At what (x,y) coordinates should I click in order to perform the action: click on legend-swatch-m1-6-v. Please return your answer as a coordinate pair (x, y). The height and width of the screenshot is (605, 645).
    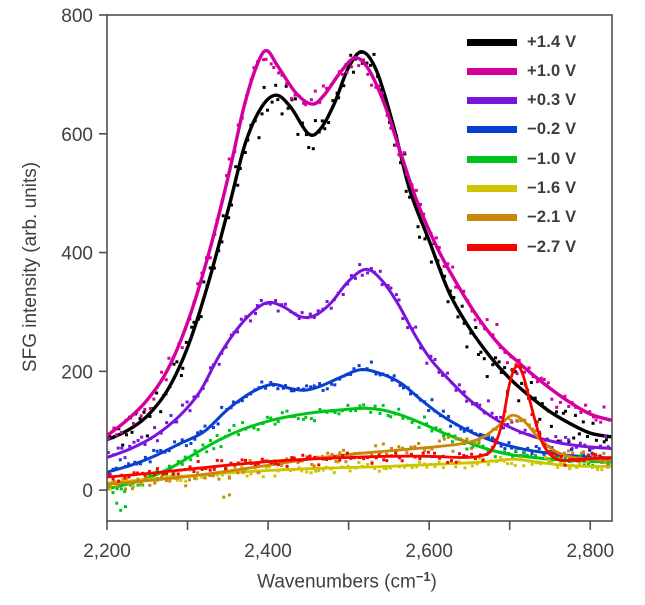
    Looking at the image, I should click on (492, 188).